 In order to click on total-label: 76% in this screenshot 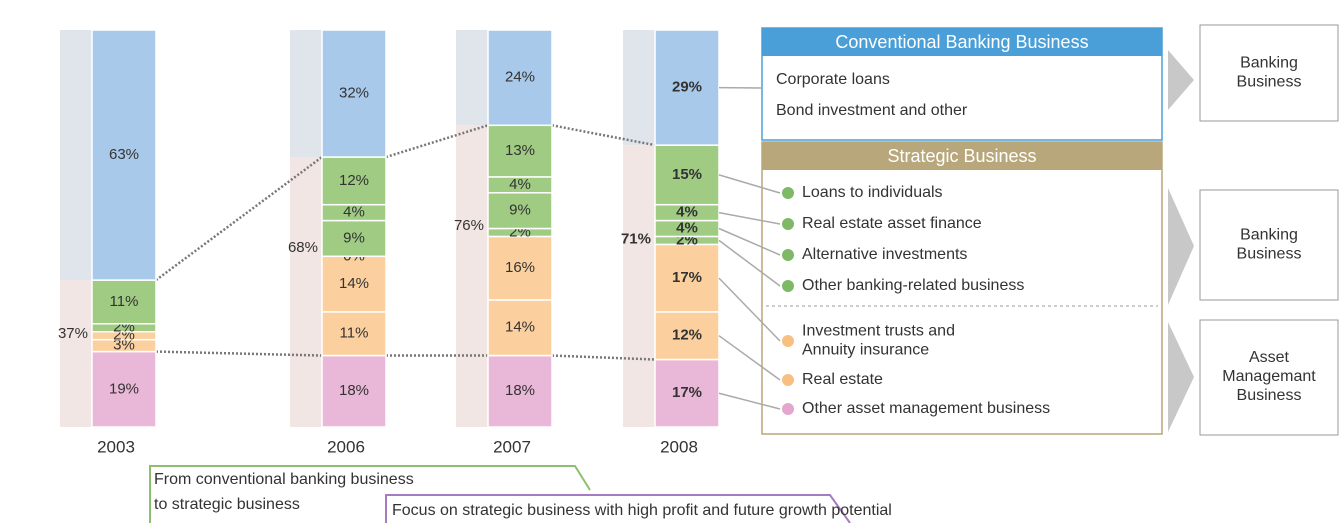, I will do `click(469, 225)`.